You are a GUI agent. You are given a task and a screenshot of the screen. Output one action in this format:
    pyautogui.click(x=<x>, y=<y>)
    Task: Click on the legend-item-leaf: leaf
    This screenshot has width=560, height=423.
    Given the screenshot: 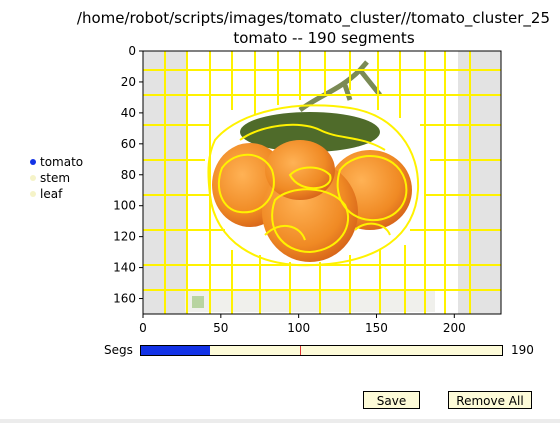 What is the action you would take?
    pyautogui.click(x=56, y=194)
    